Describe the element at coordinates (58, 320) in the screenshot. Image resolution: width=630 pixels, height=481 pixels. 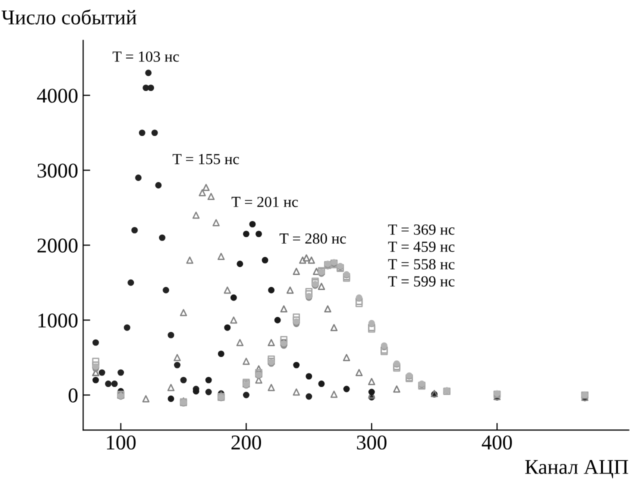
I see `y-tick-label: 1000` at that location.